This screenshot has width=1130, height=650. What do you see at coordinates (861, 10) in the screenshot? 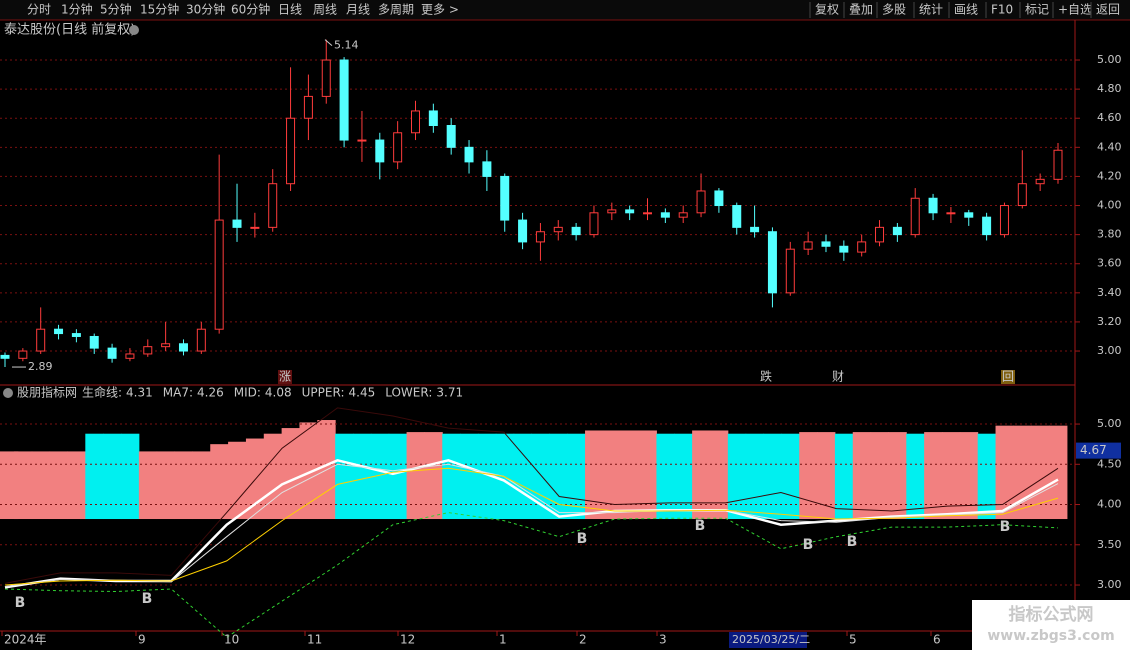
I see `toolbar-item: 叠加` at bounding box center [861, 10].